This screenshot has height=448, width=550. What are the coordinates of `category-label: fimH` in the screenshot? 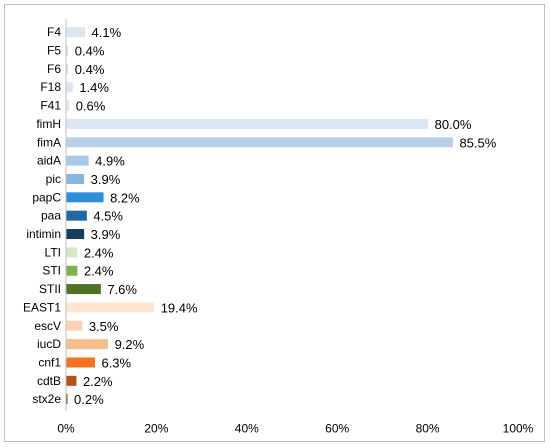 It's located at (48, 124).